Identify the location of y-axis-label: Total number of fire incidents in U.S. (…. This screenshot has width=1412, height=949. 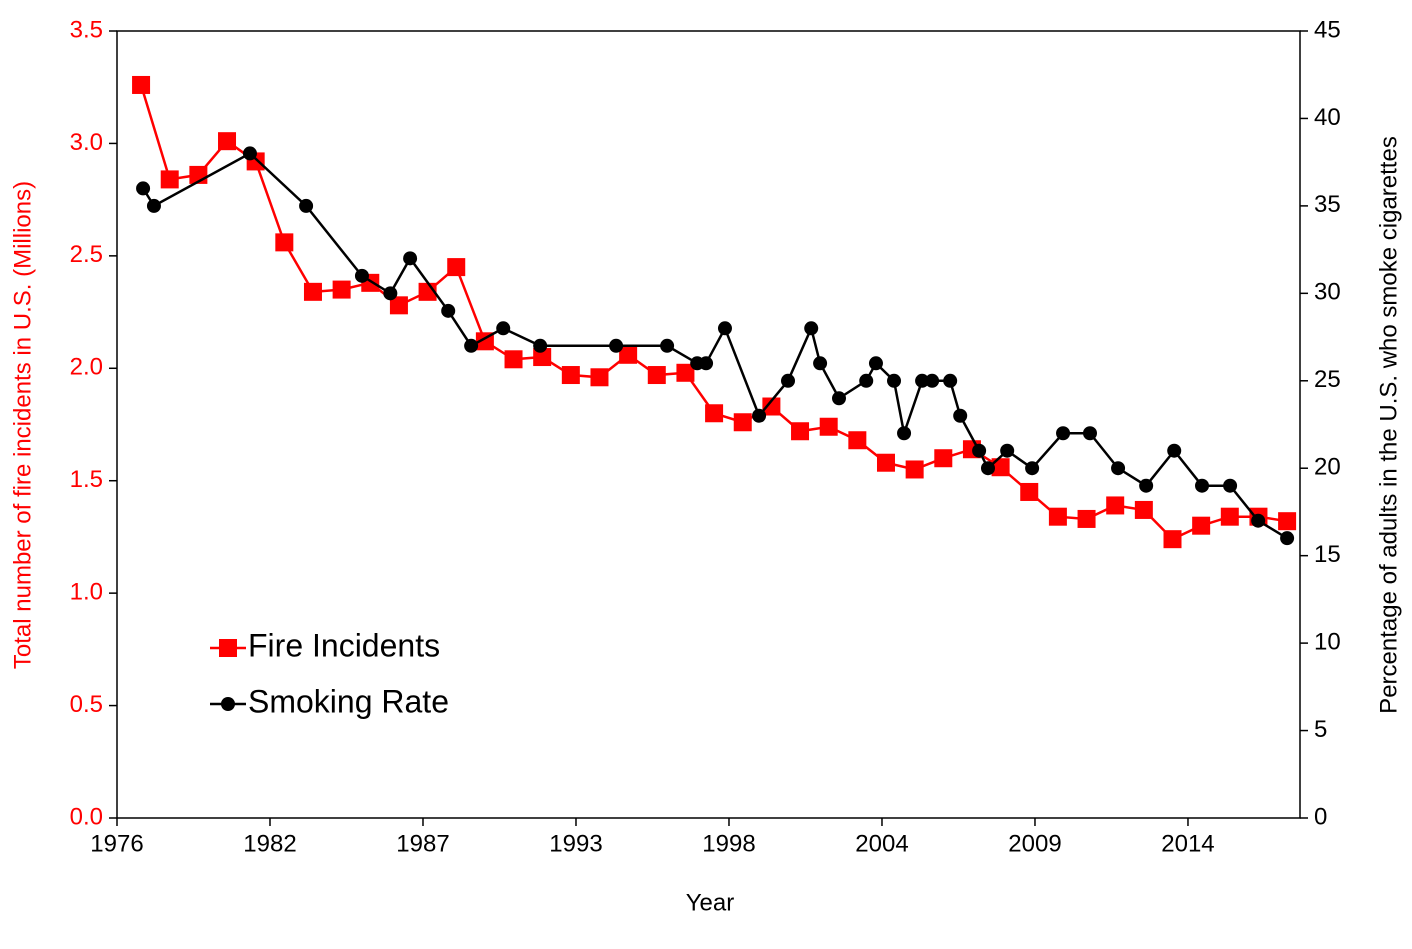
(22, 425).